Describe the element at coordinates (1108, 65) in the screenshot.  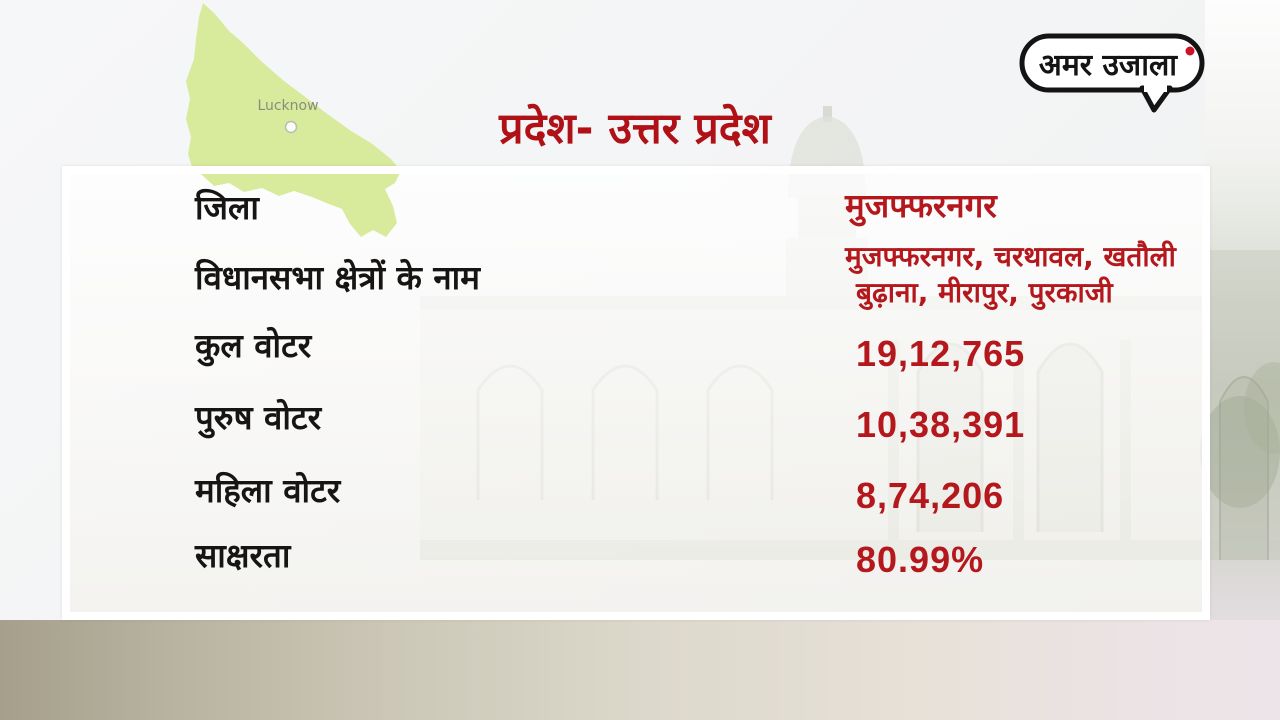
I see `logo-text: अमर उजाला` at that location.